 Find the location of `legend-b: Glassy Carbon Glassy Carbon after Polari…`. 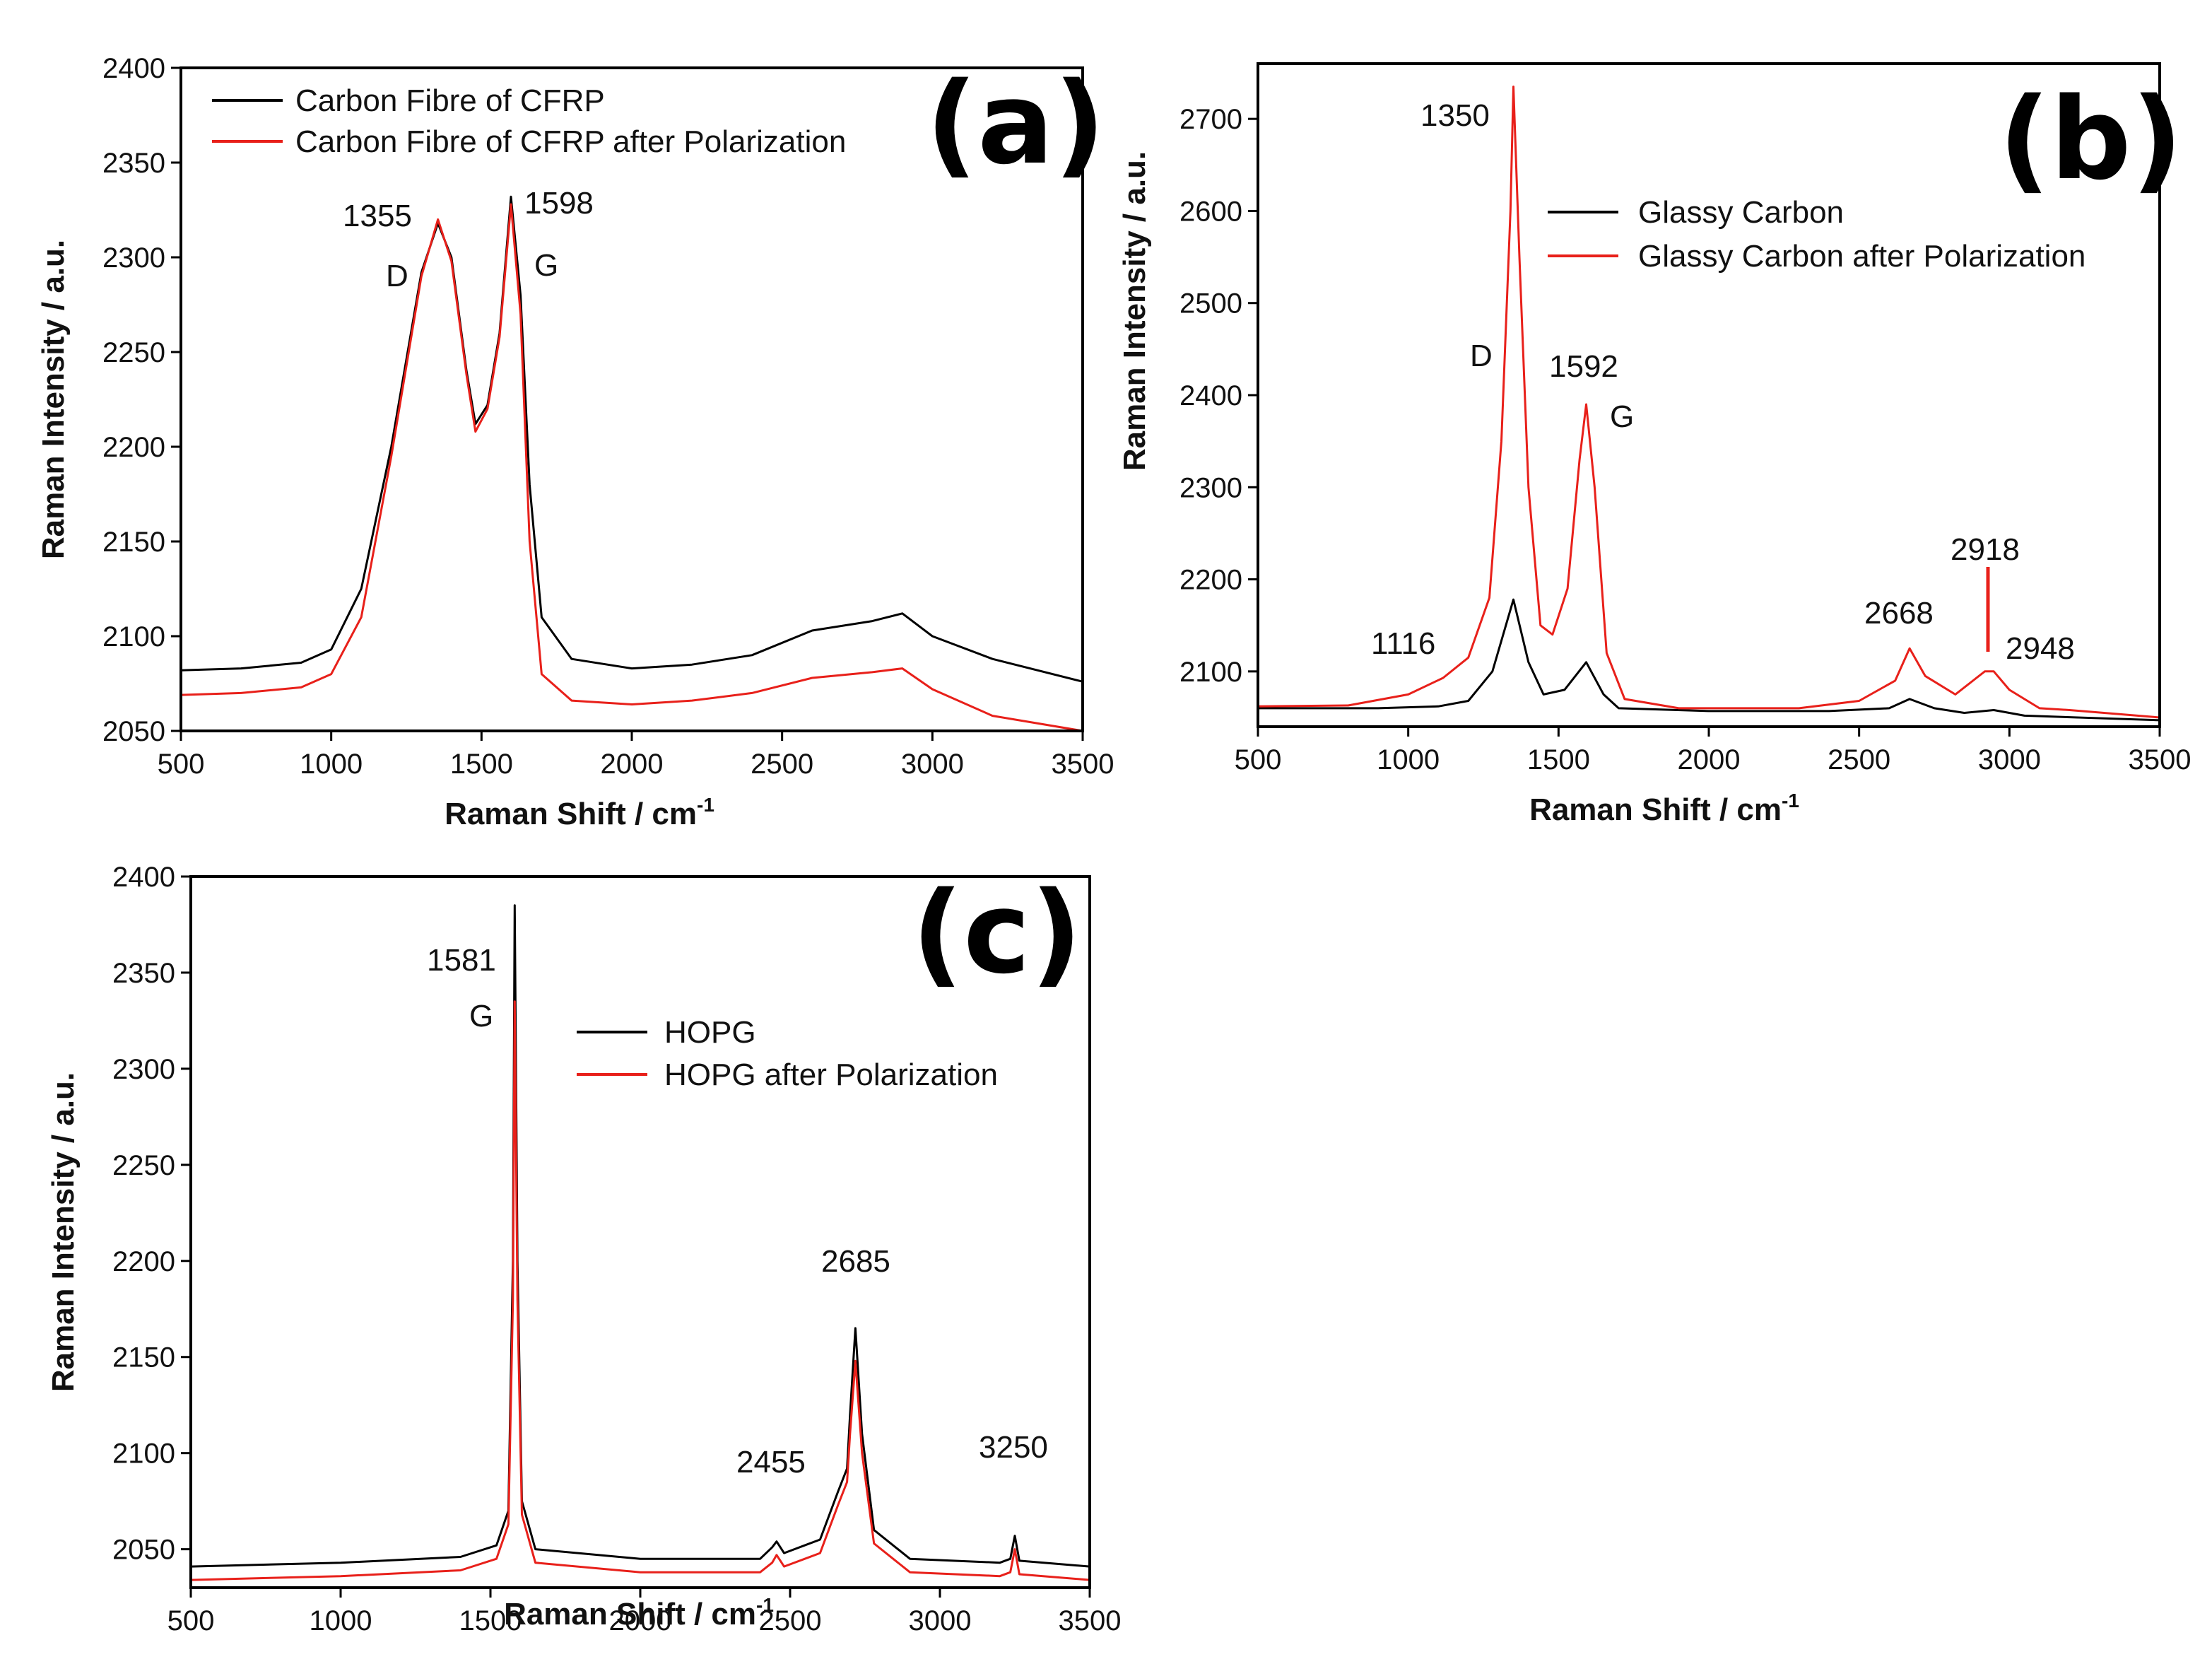

legend-b: Glassy Carbon Glassy Carbon after Polari… is located at coordinates (1817, 234).